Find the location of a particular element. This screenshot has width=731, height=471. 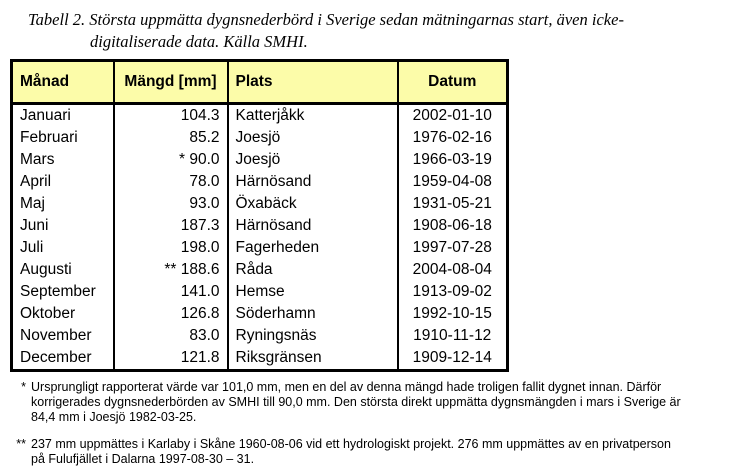

table-cell: 1913-09-02 is located at coordinates (452, 292).